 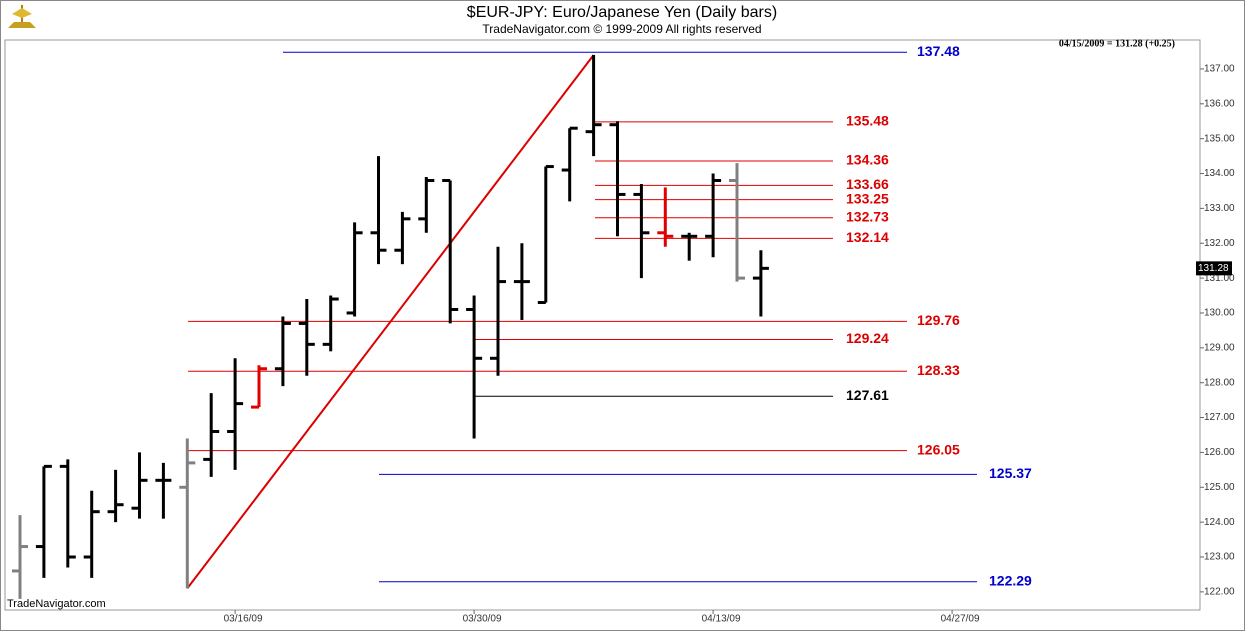 I want to click on y-tick-label: 136.00, so click(x=1219, y=103).